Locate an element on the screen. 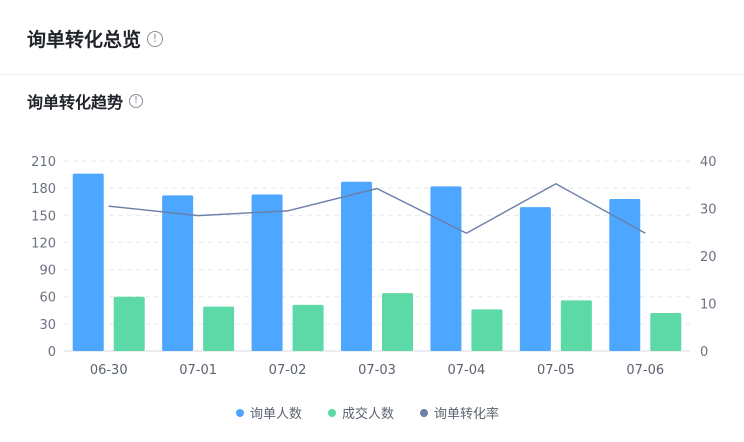  y-left-tick-label: 180 is located at coordinates (43, 189).